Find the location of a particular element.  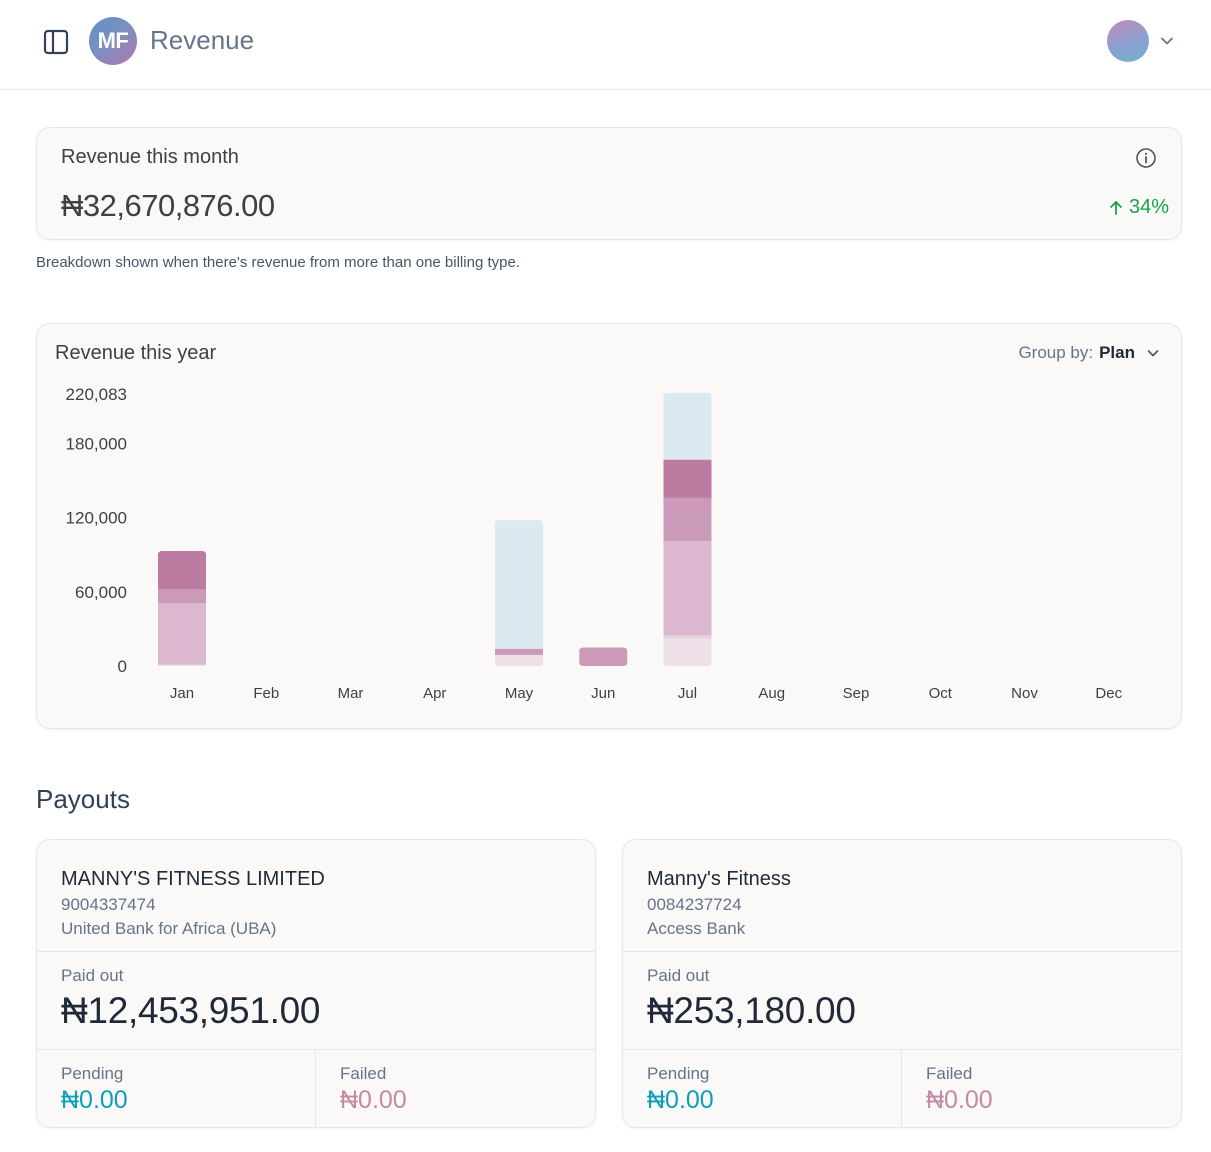

payout-account-header: Manny's Fitness 0084237724 Access Bank is located at coordinates (902, 896).